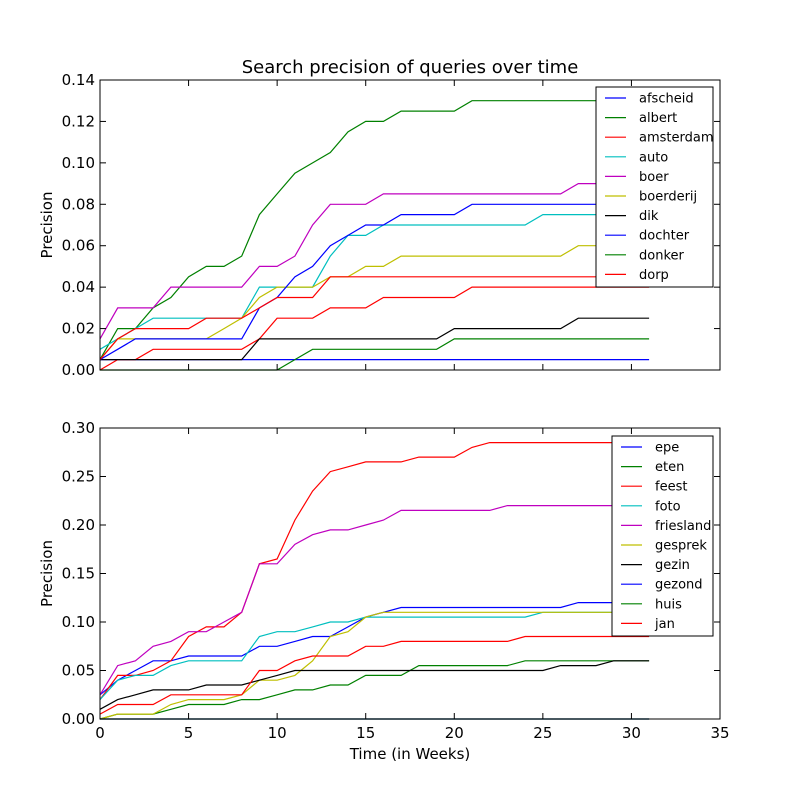 Image resolution: width=800 pixels, height=800 pixels. I want to click on legend-label-dochter: dochter, so click(664, 236).